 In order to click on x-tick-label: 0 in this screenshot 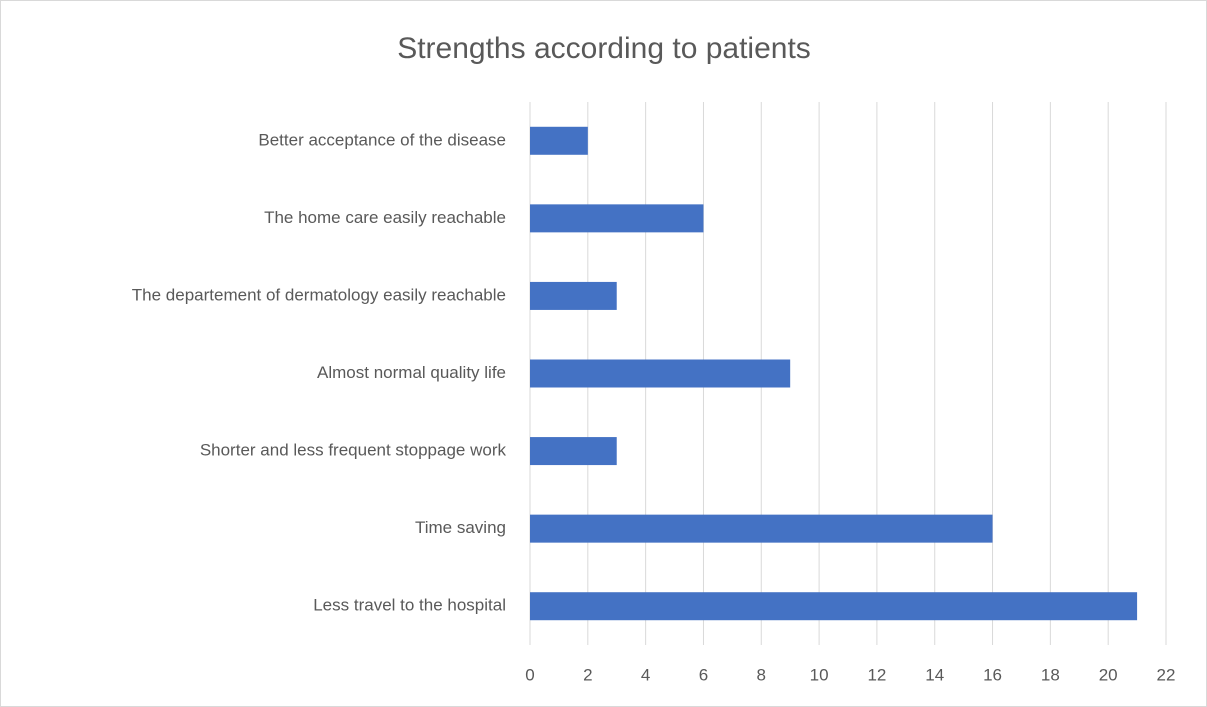, I will do `click(529, 674)`.